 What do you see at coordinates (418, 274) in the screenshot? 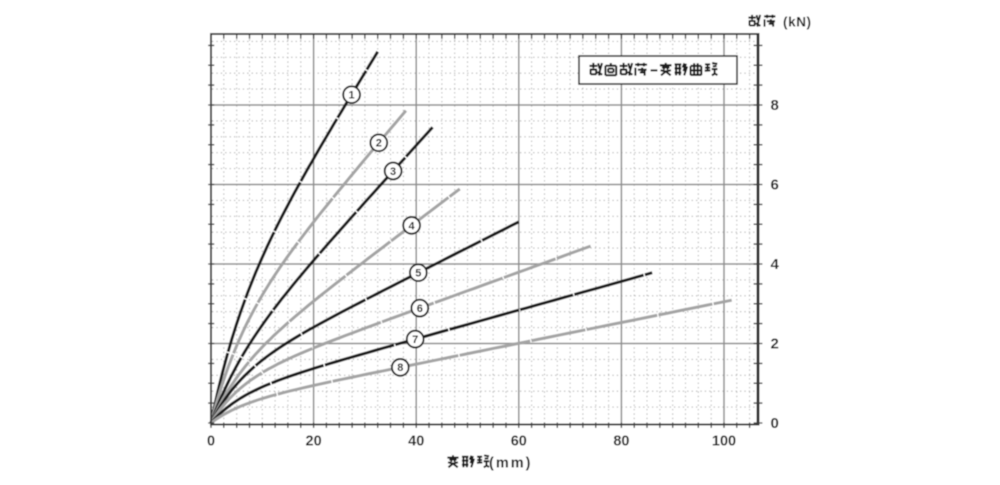
I see `svg-text: 5` at bounding box center [418, 274].